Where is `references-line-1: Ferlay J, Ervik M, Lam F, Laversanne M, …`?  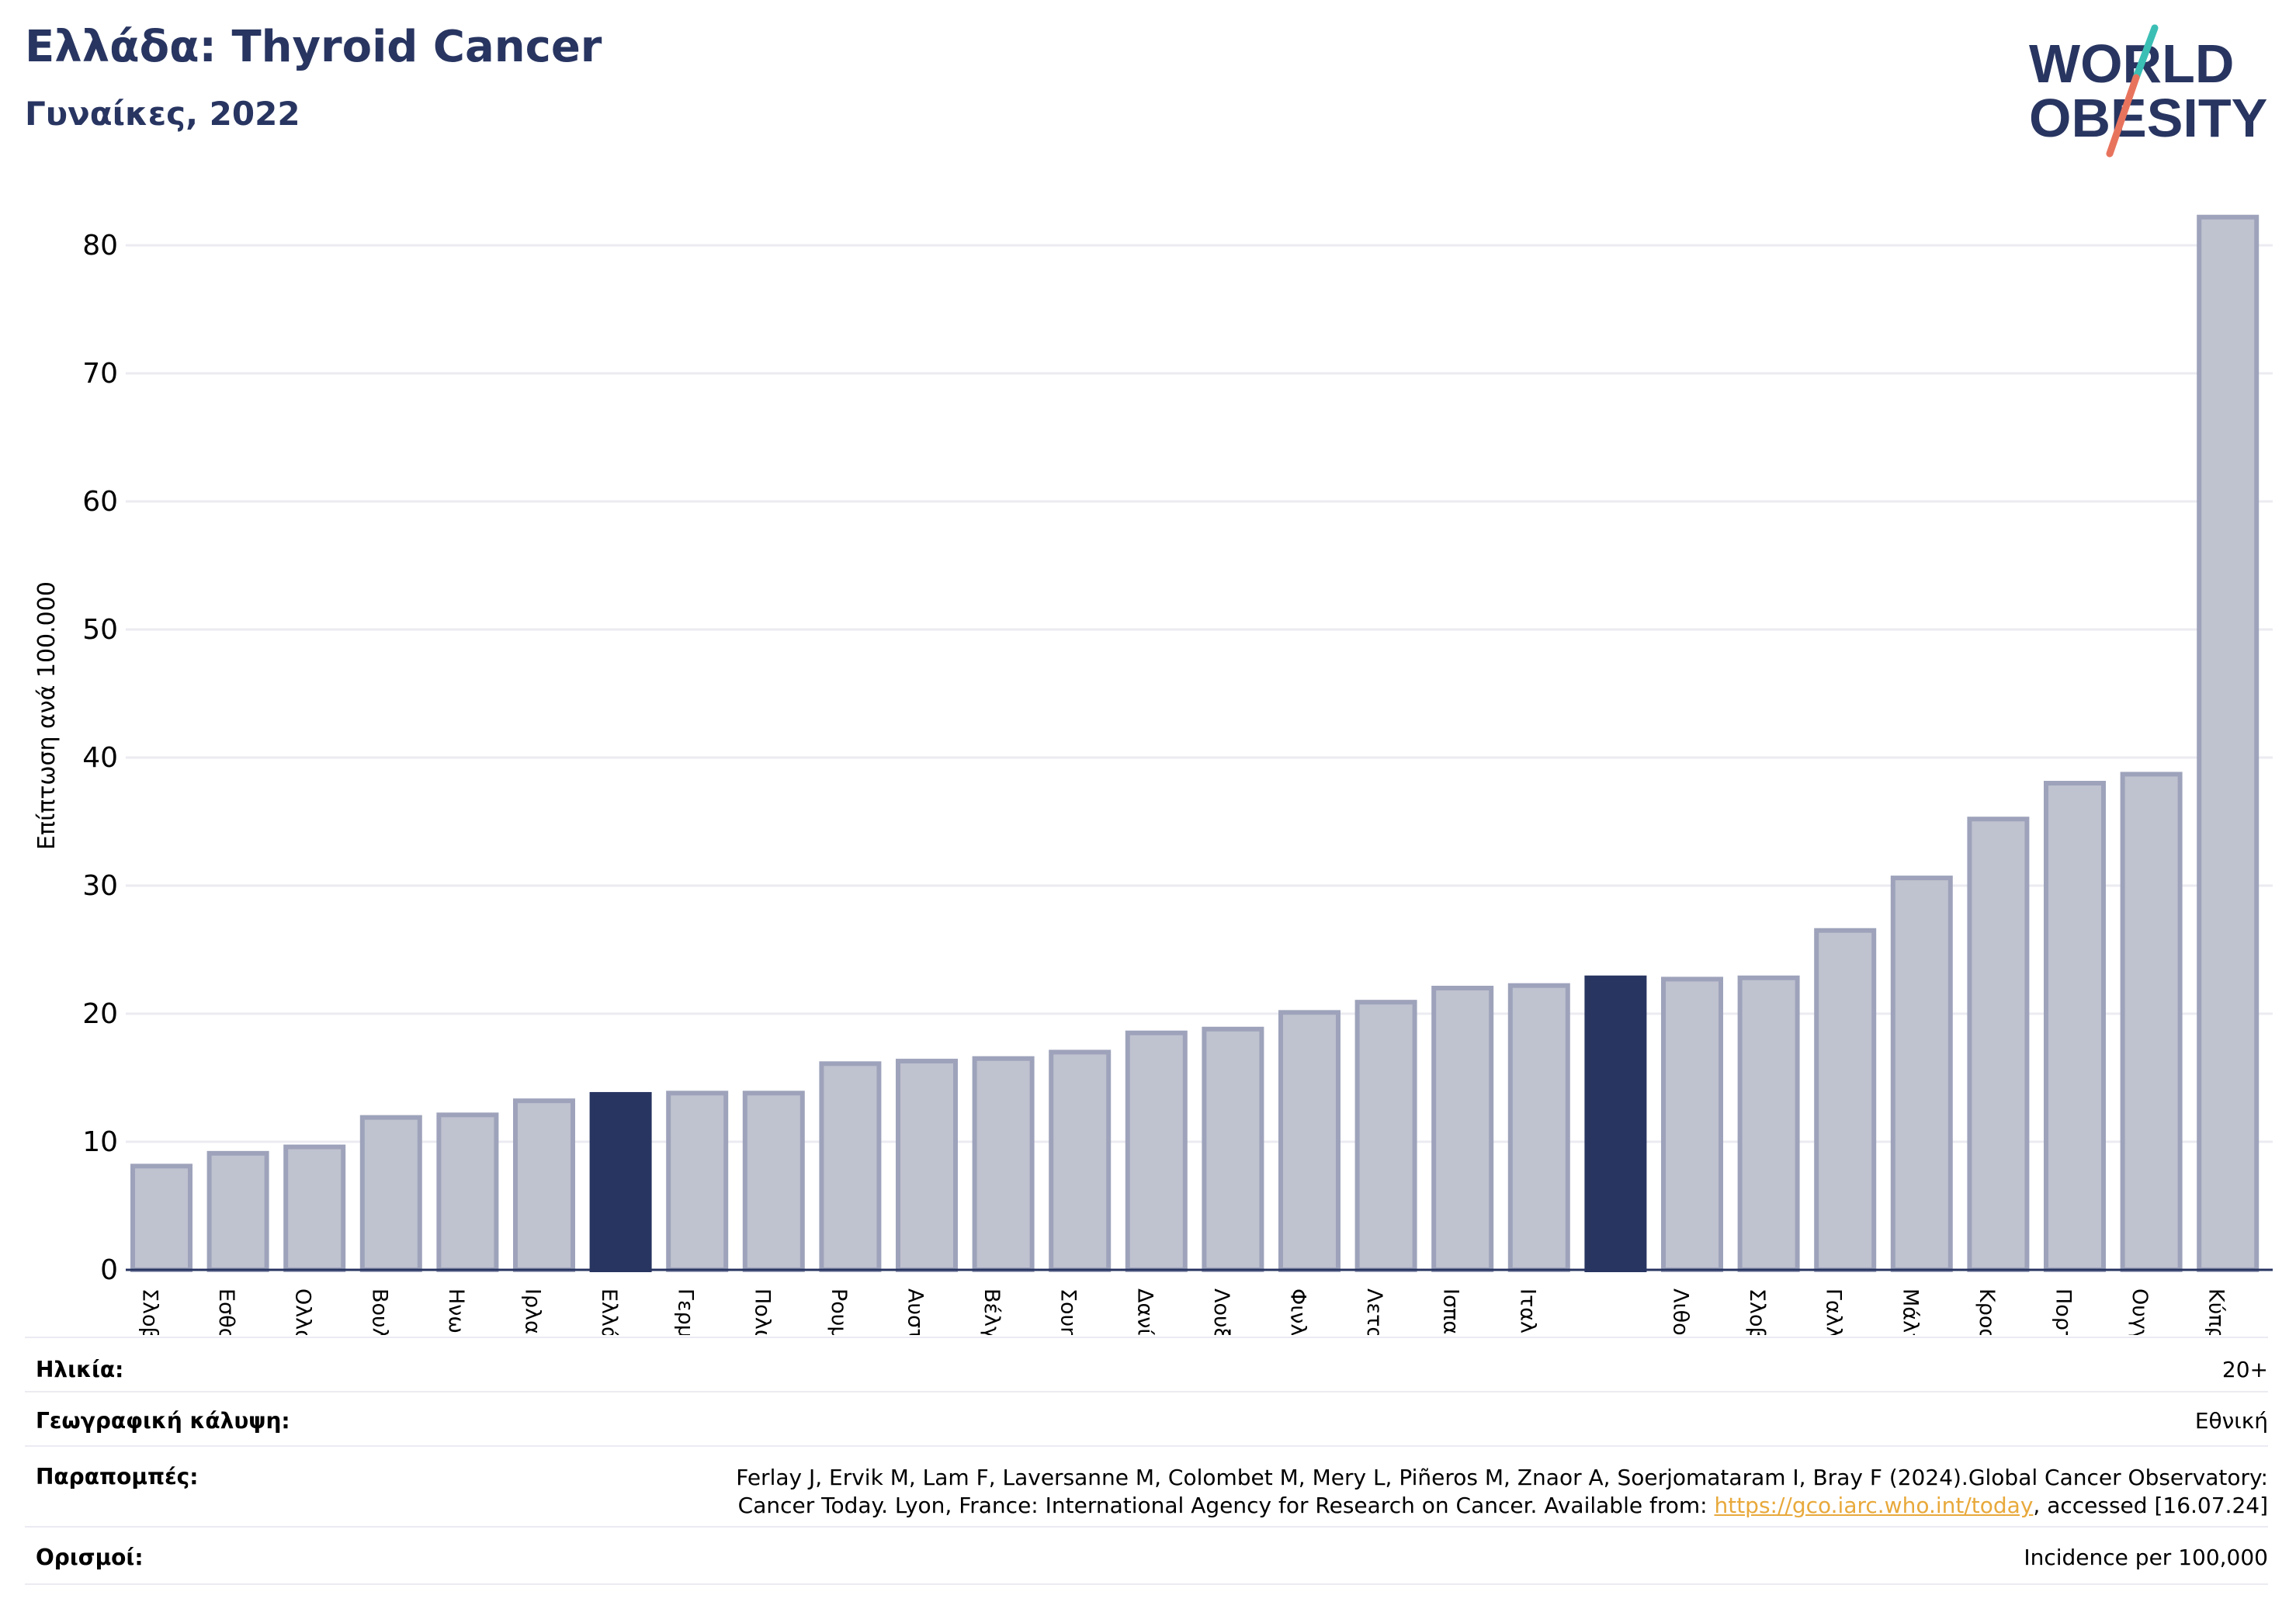 references-line-1: Ferlay J, Ervik M, Lam F, Laversanne M, … is located at coordinates (1502, 1477).